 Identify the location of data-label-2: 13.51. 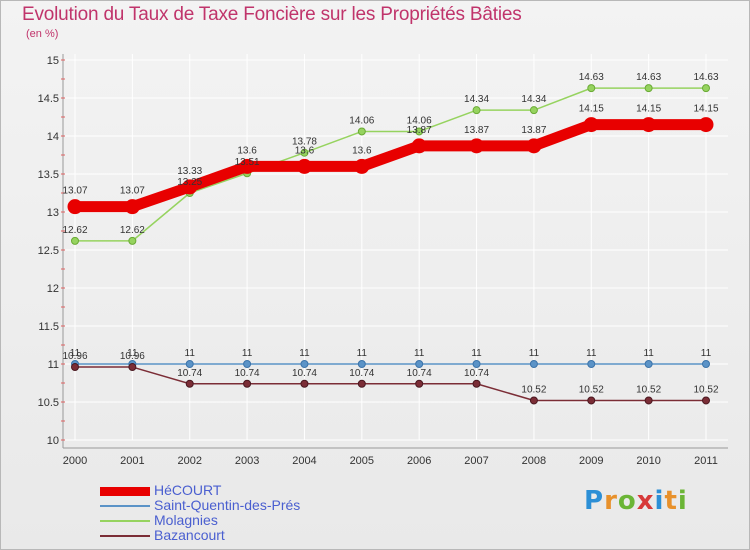
(247, 162).